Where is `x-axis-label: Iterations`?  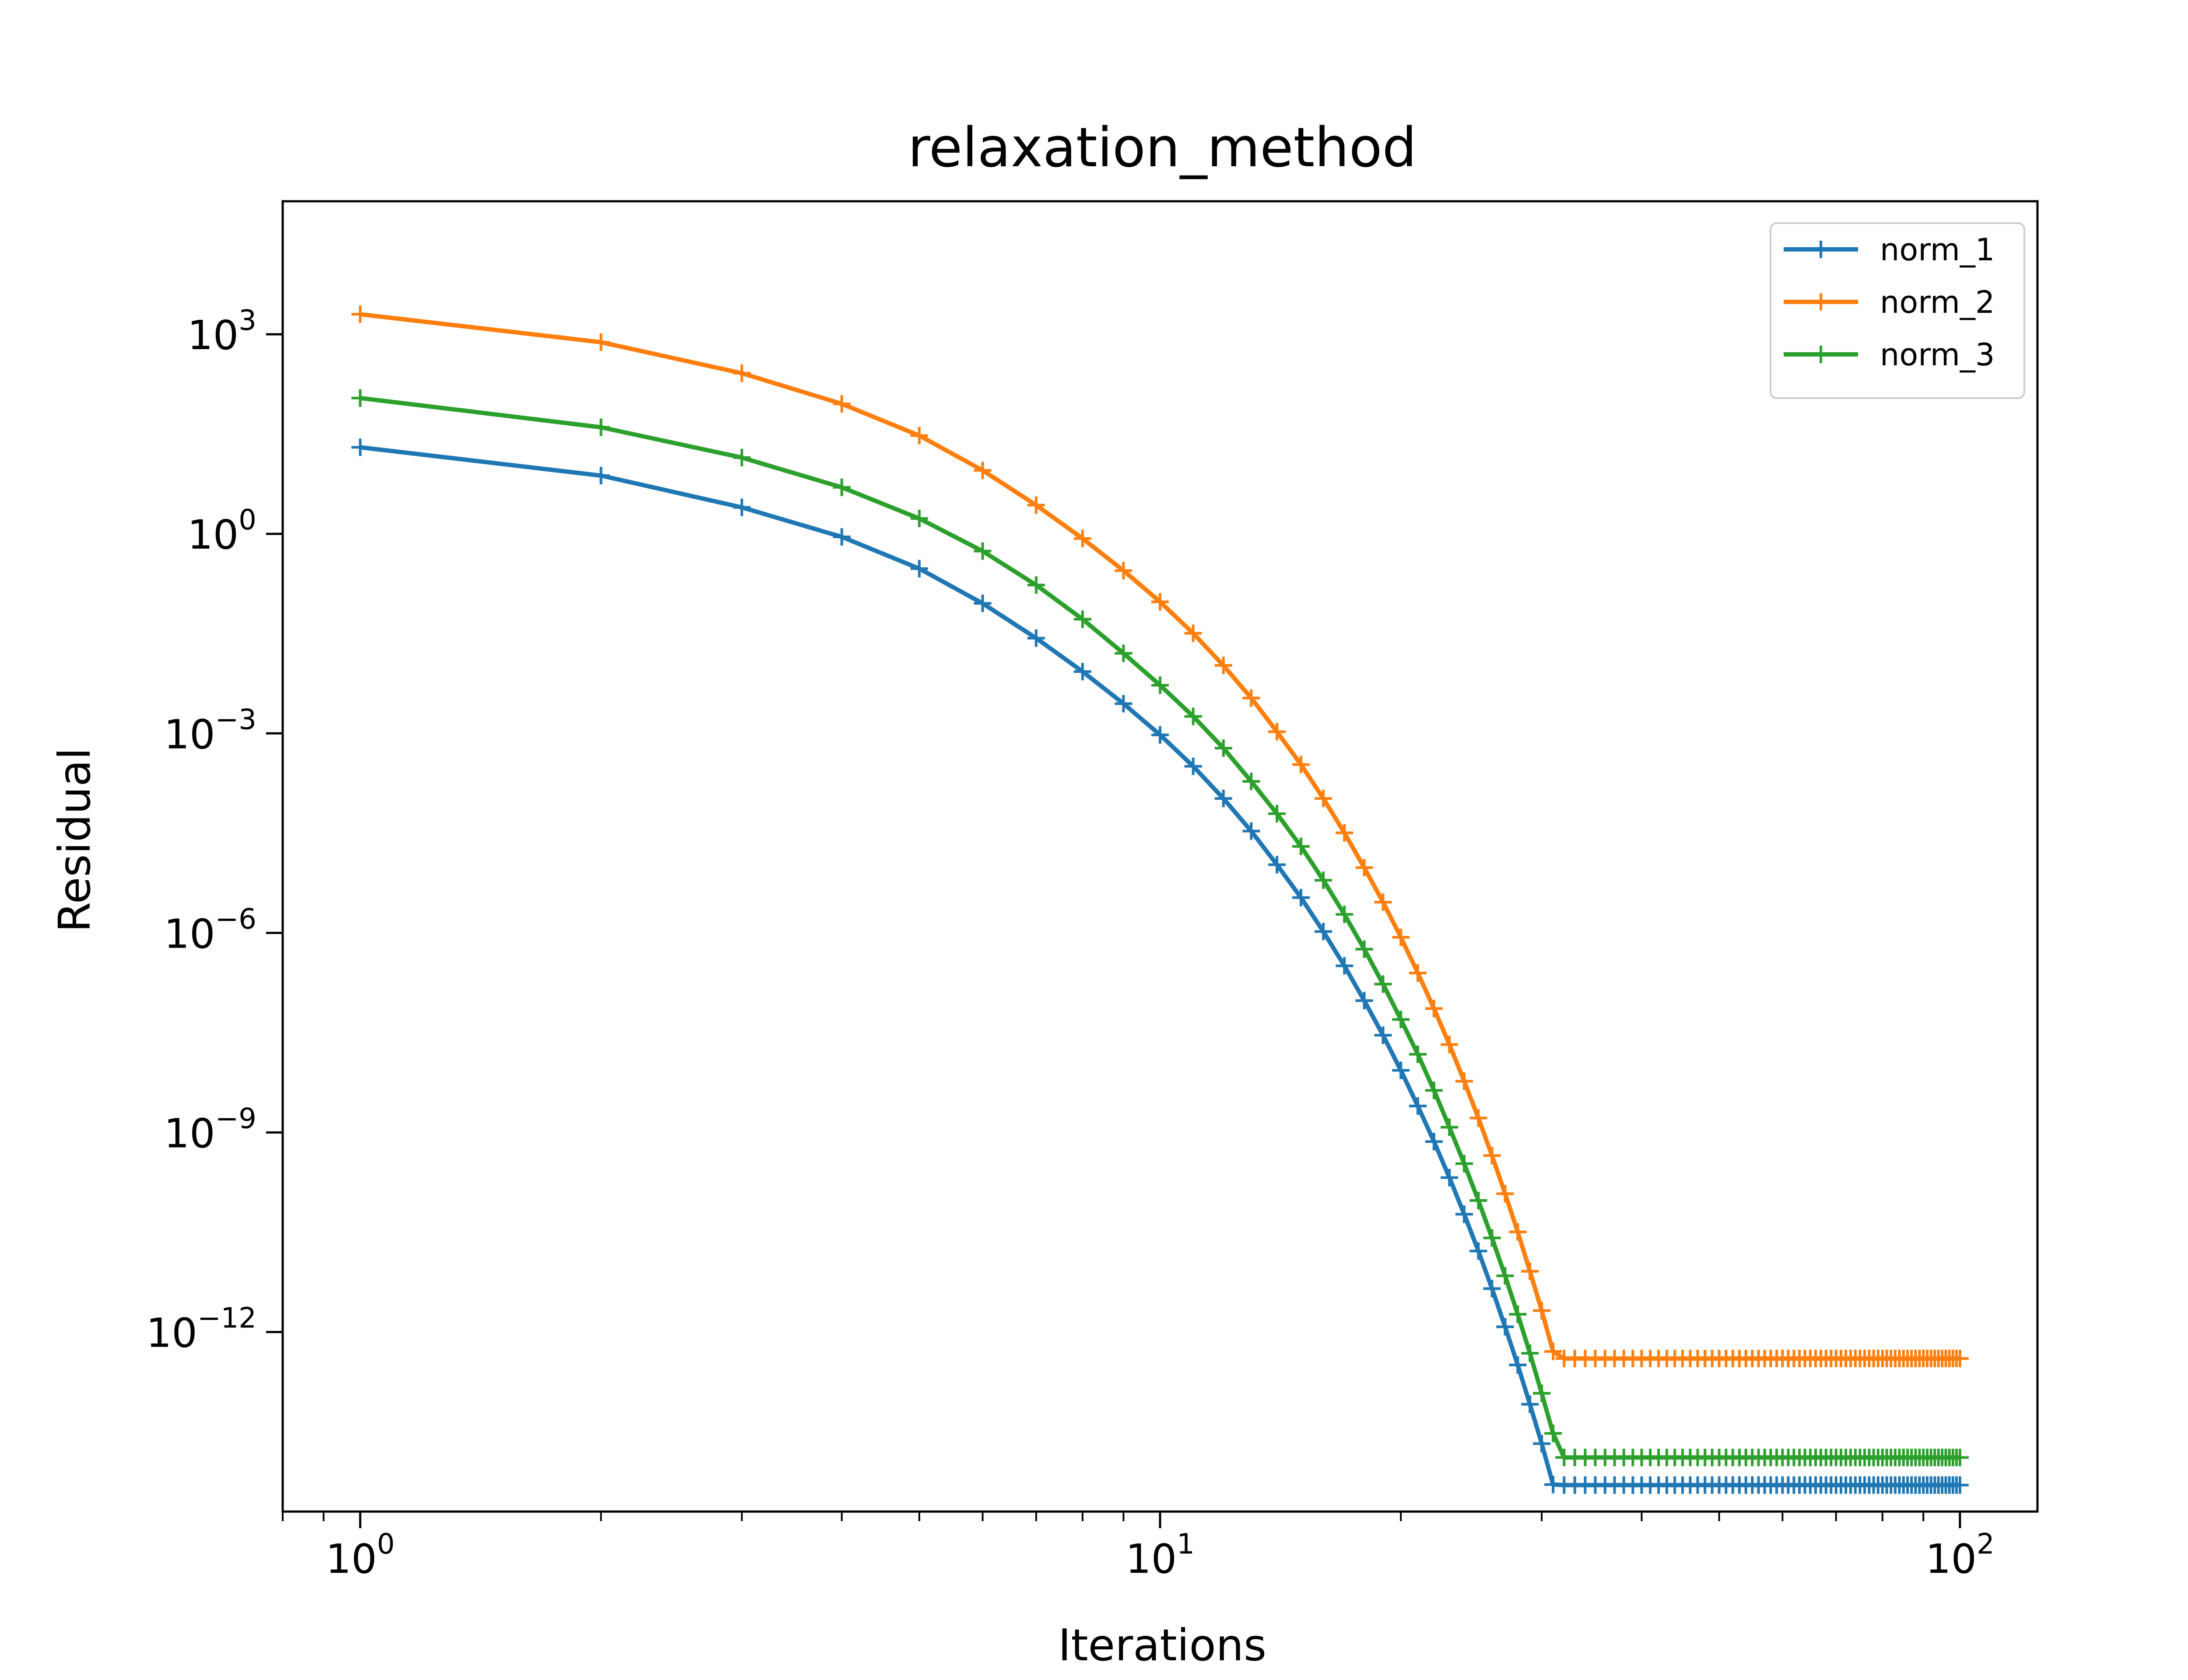 x-axis-label: Iterations is located at coordinates (1162, 1645).